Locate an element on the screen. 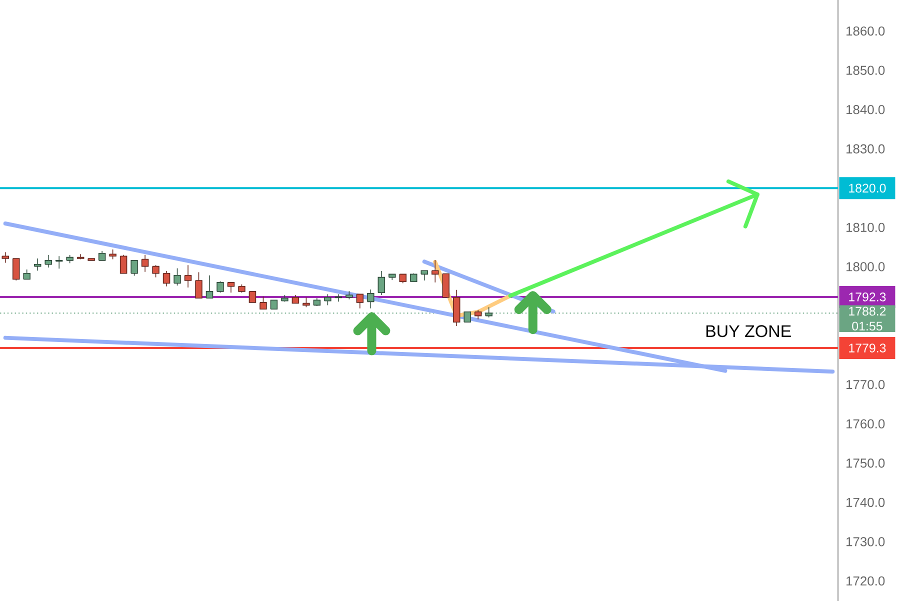  ref-line-label: 1779.3 is located at coordinates (867, 348).